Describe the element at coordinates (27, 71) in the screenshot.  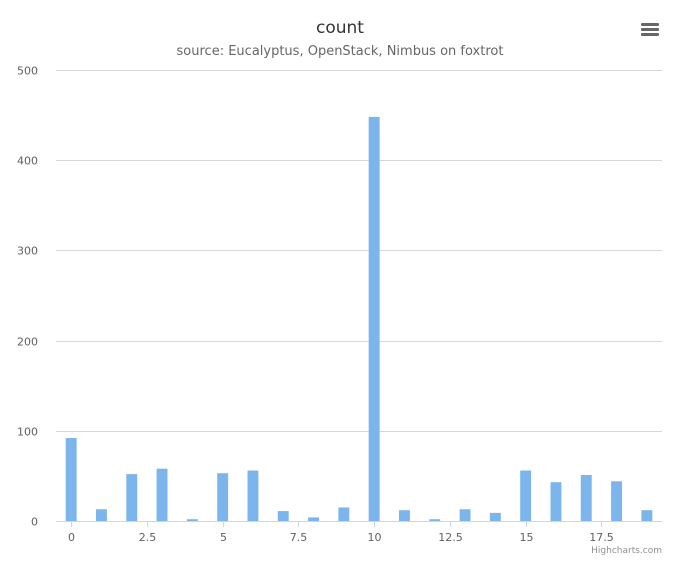
I see `y-tick-label: 500` at that location.